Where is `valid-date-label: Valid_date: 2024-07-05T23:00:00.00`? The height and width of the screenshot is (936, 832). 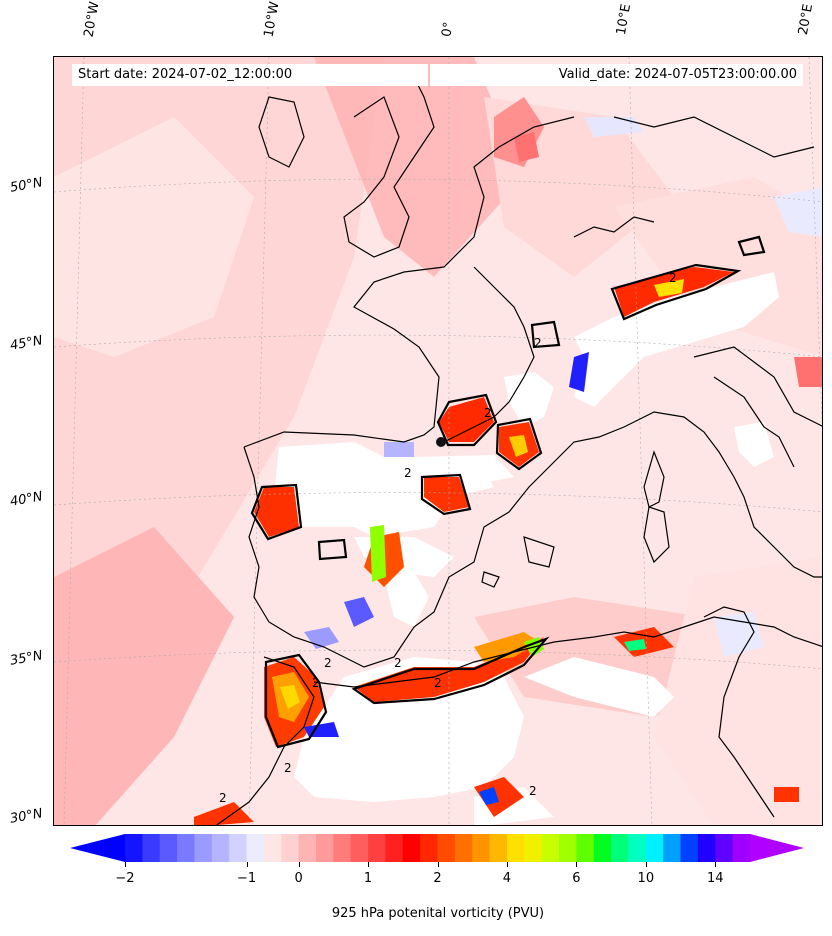 valid-date-label: Valid_date: 2024-07-05T23:00:00.00 is located at coordinates (616, 75).